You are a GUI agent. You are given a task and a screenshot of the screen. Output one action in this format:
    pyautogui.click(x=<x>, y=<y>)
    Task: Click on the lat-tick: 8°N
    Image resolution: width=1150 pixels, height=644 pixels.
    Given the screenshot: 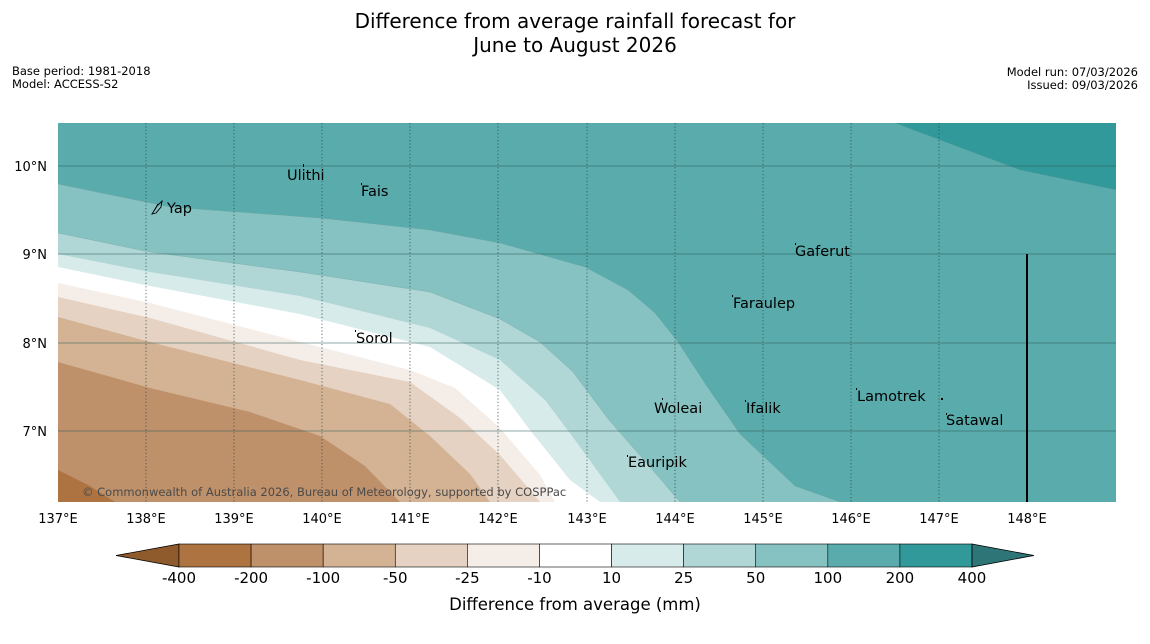 What is the action you would take?
    pyautogui.click(x=35, y=344)
    